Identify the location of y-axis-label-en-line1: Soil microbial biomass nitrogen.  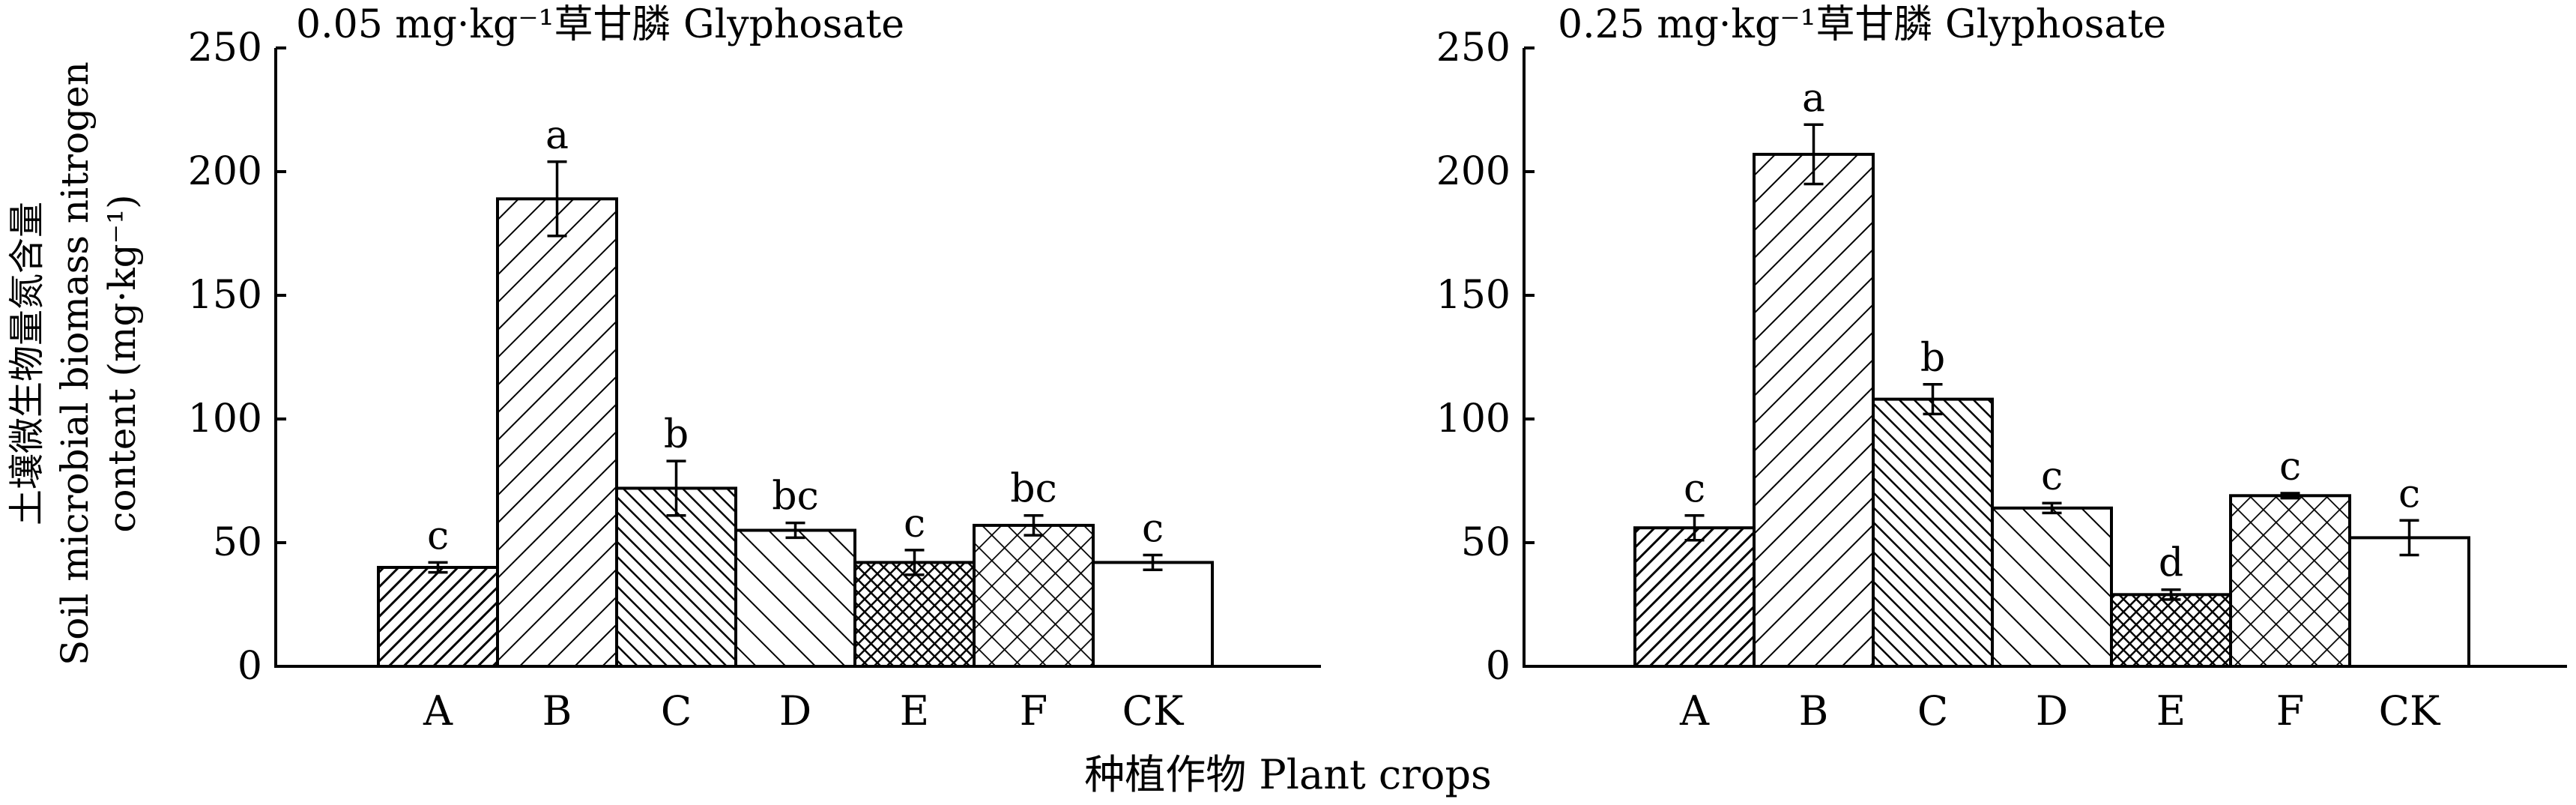
(75, 363).